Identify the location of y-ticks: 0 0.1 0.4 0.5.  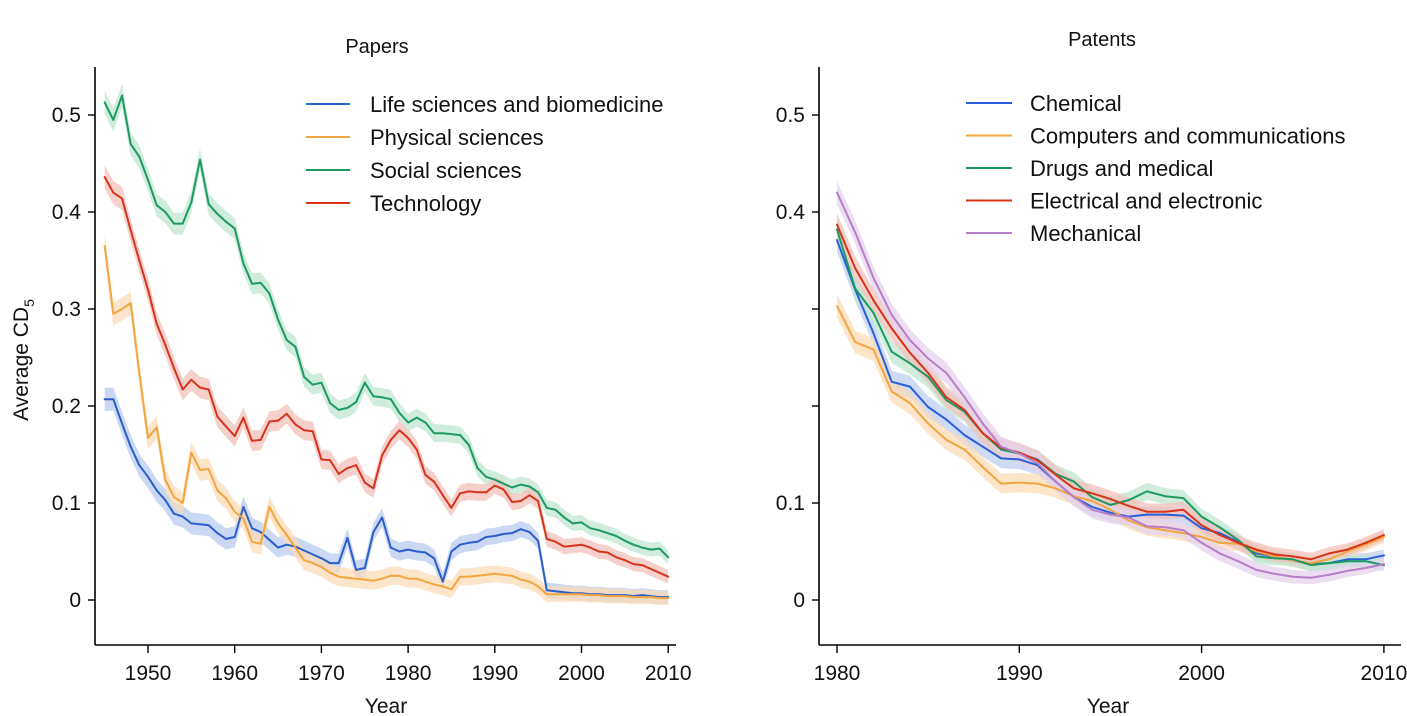
(797, 358).